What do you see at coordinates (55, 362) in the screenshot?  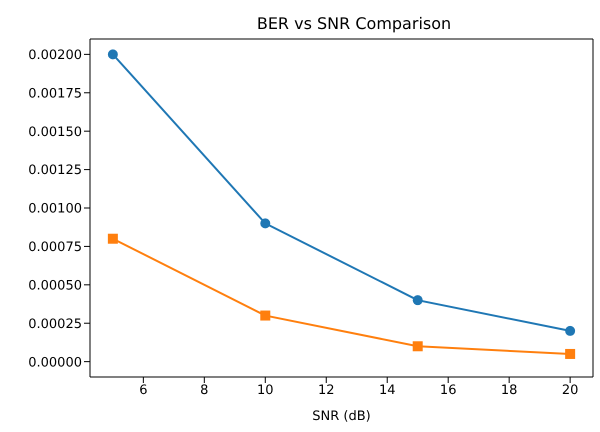 I see `y-tick-label: 0.00000` at bounding box center [55, 362].